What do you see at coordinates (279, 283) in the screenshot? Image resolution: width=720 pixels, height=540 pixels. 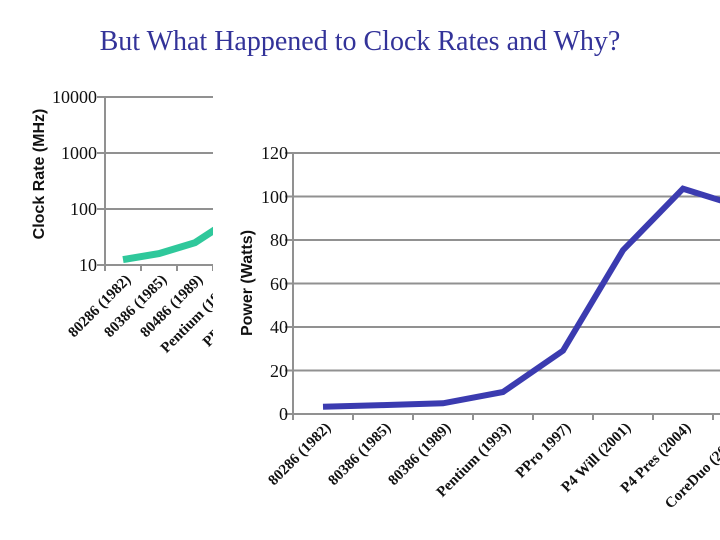 I see `y-tick-label: 60` at bounding box center [279, 283].